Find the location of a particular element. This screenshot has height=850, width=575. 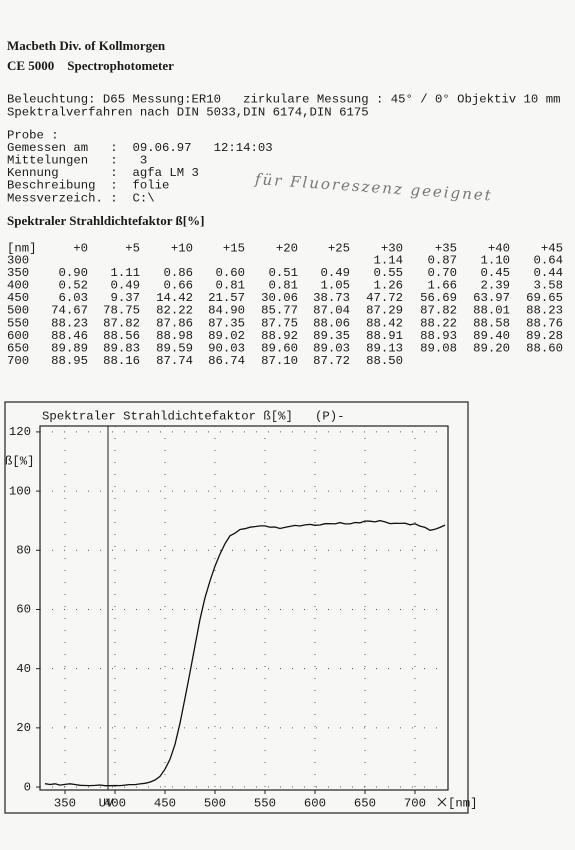

y-tick-label: 100 is located at coordinates (20, 491).